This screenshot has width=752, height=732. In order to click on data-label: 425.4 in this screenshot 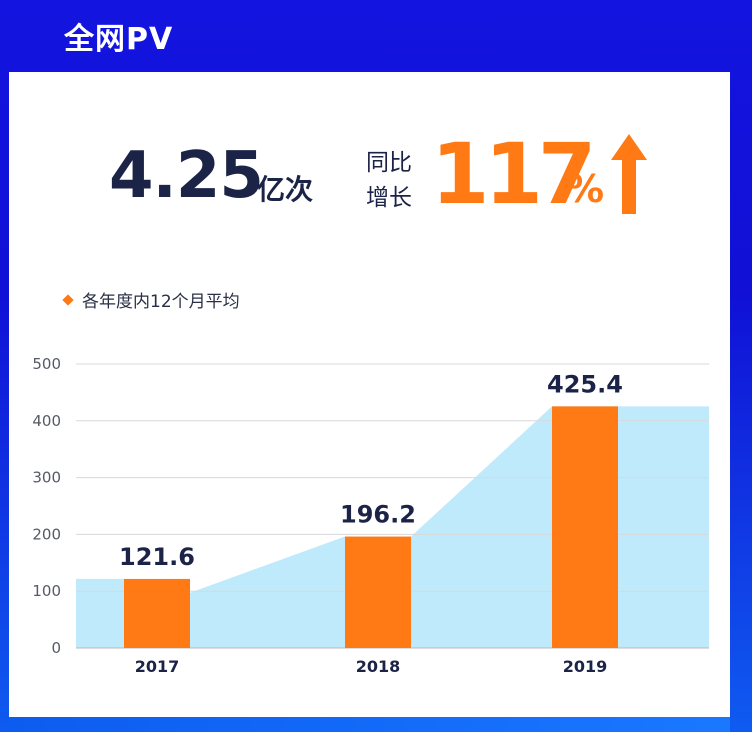, I will do `click(585, 384)`.